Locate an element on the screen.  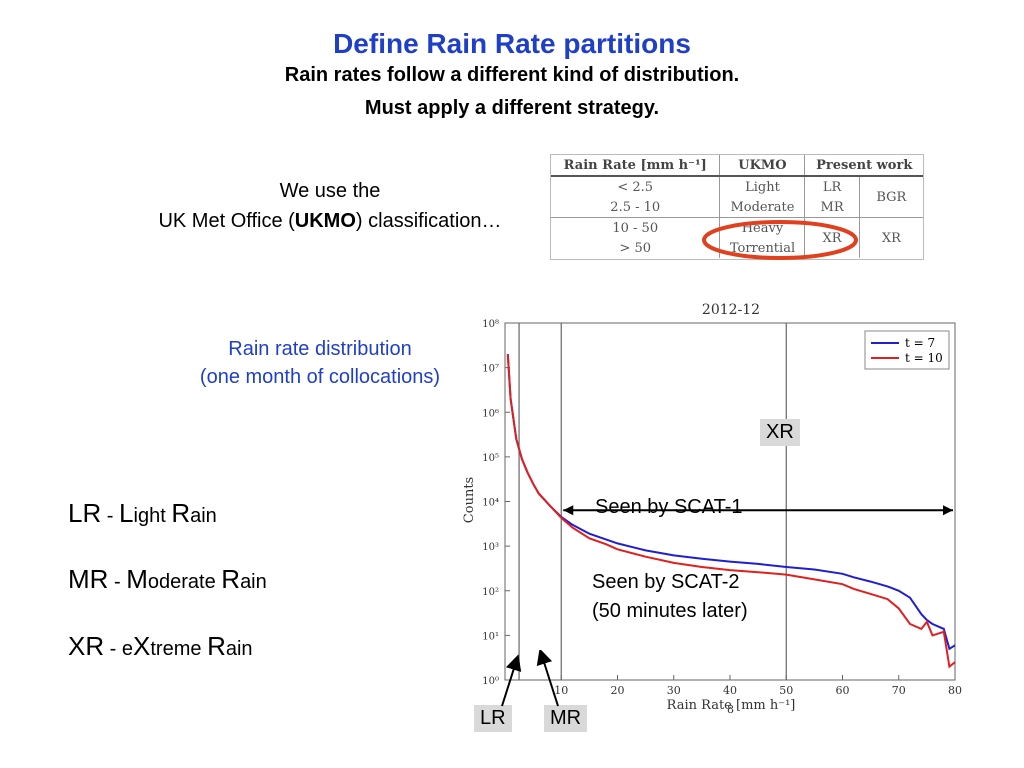
def-cap: M is located at coordinates (137, 579).